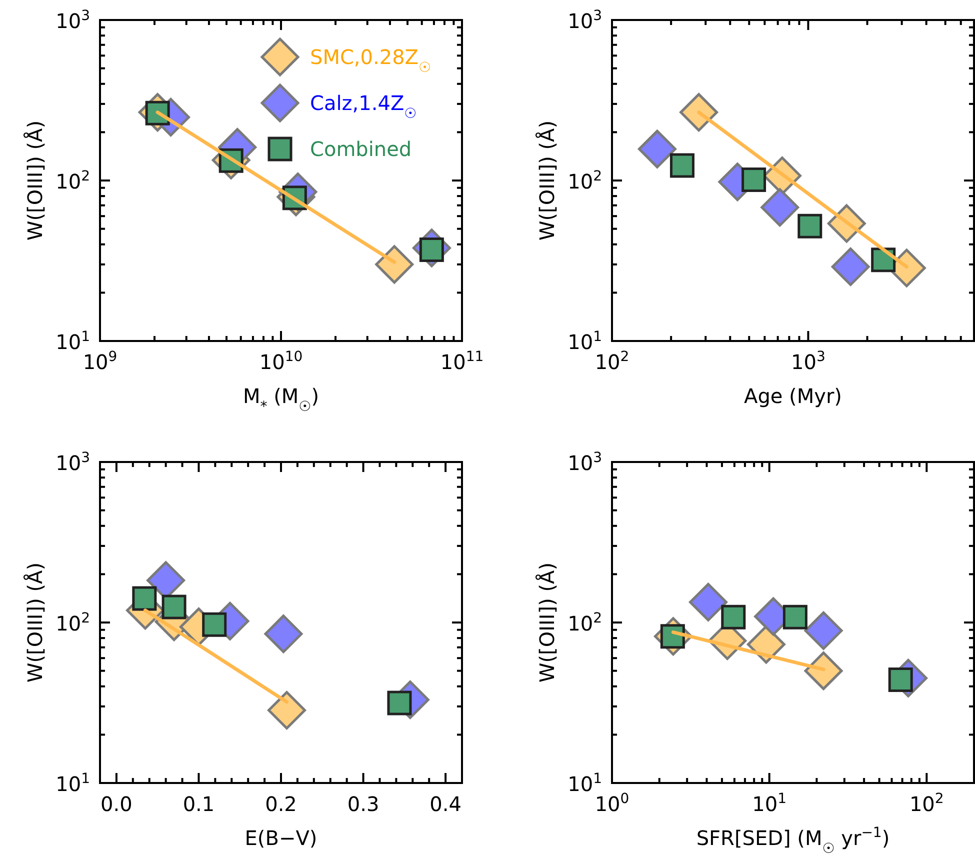 The image size is (975, 856). I want to click on legend-label: Calz,1.4Z$_{☉}$, so click(363, 106).